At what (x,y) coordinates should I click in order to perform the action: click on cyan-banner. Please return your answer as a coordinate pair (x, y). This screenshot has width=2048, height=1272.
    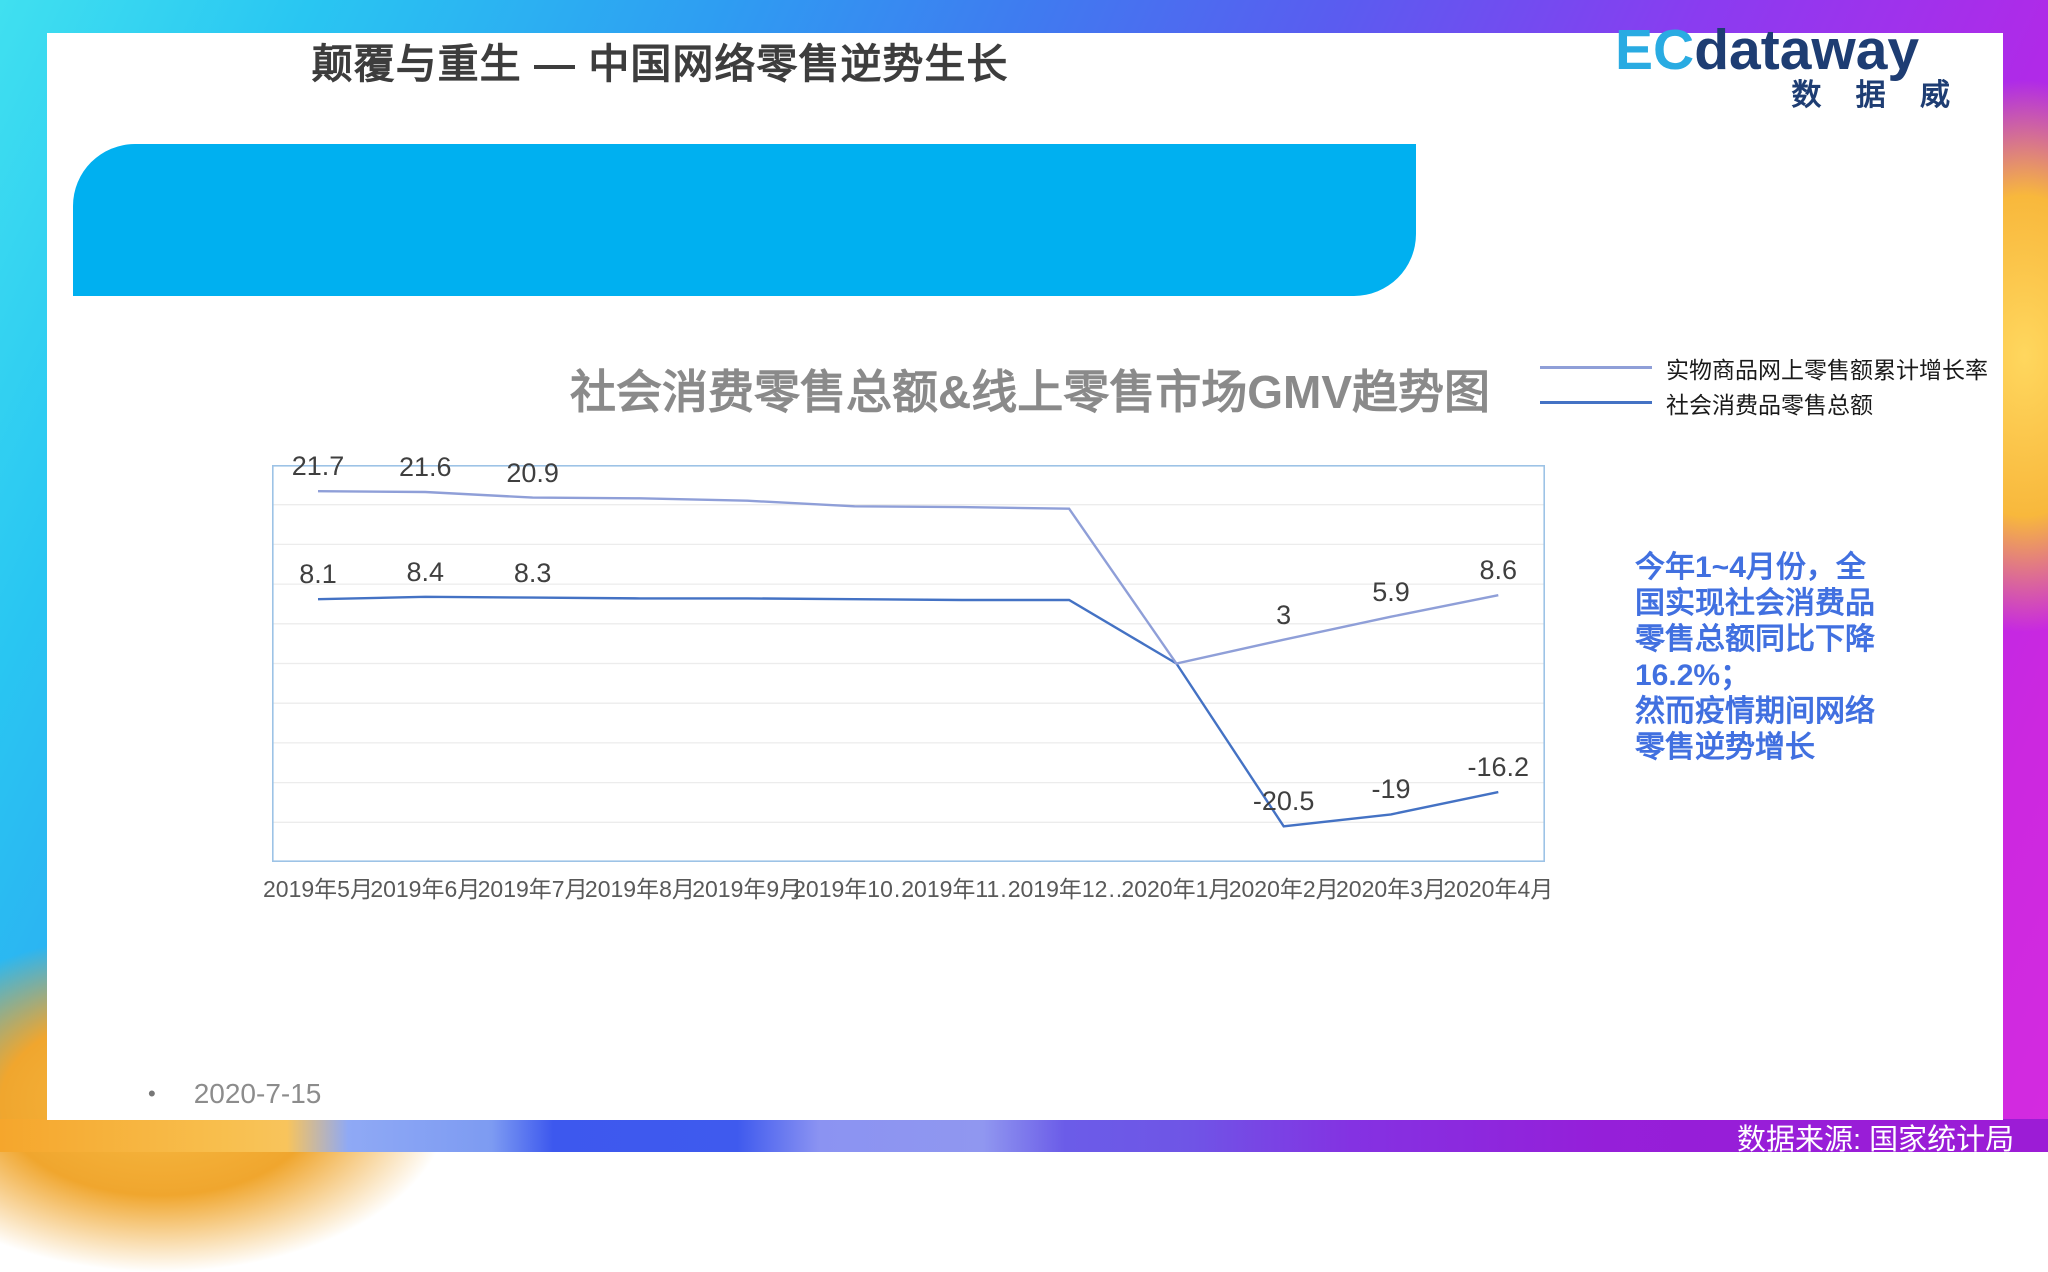
    Looking at the image, I should click on (744, 220).